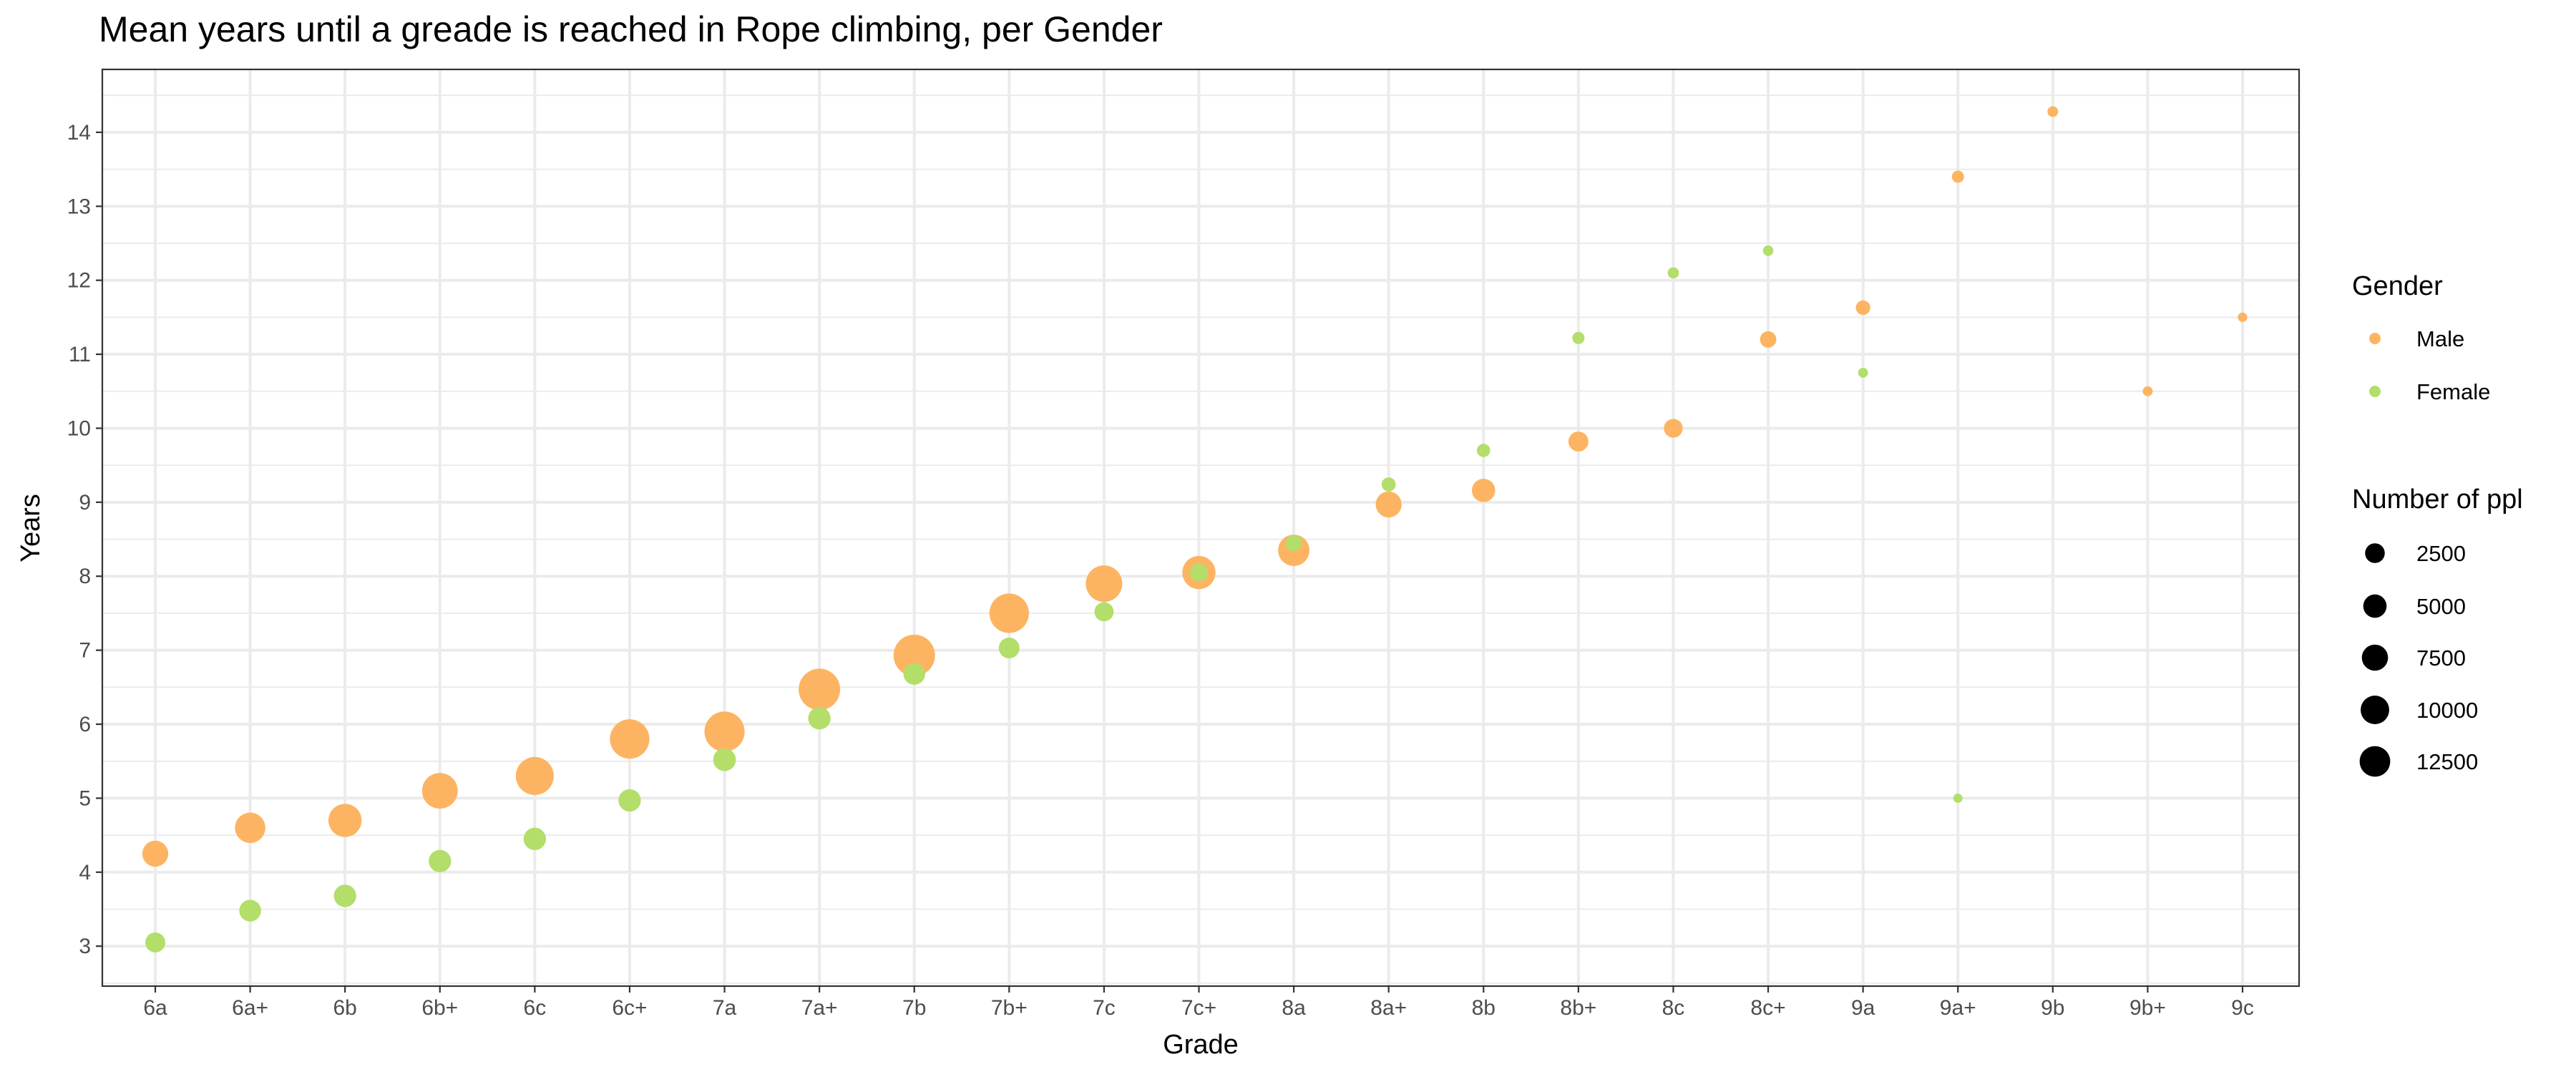 This screenshot has height=1077, width=2576. Describe the element at coordinates (84, 539) in the screenshot. I see `y-axis: 3 4 5 6 7 8 9 10 11 12 13 14` at that location.